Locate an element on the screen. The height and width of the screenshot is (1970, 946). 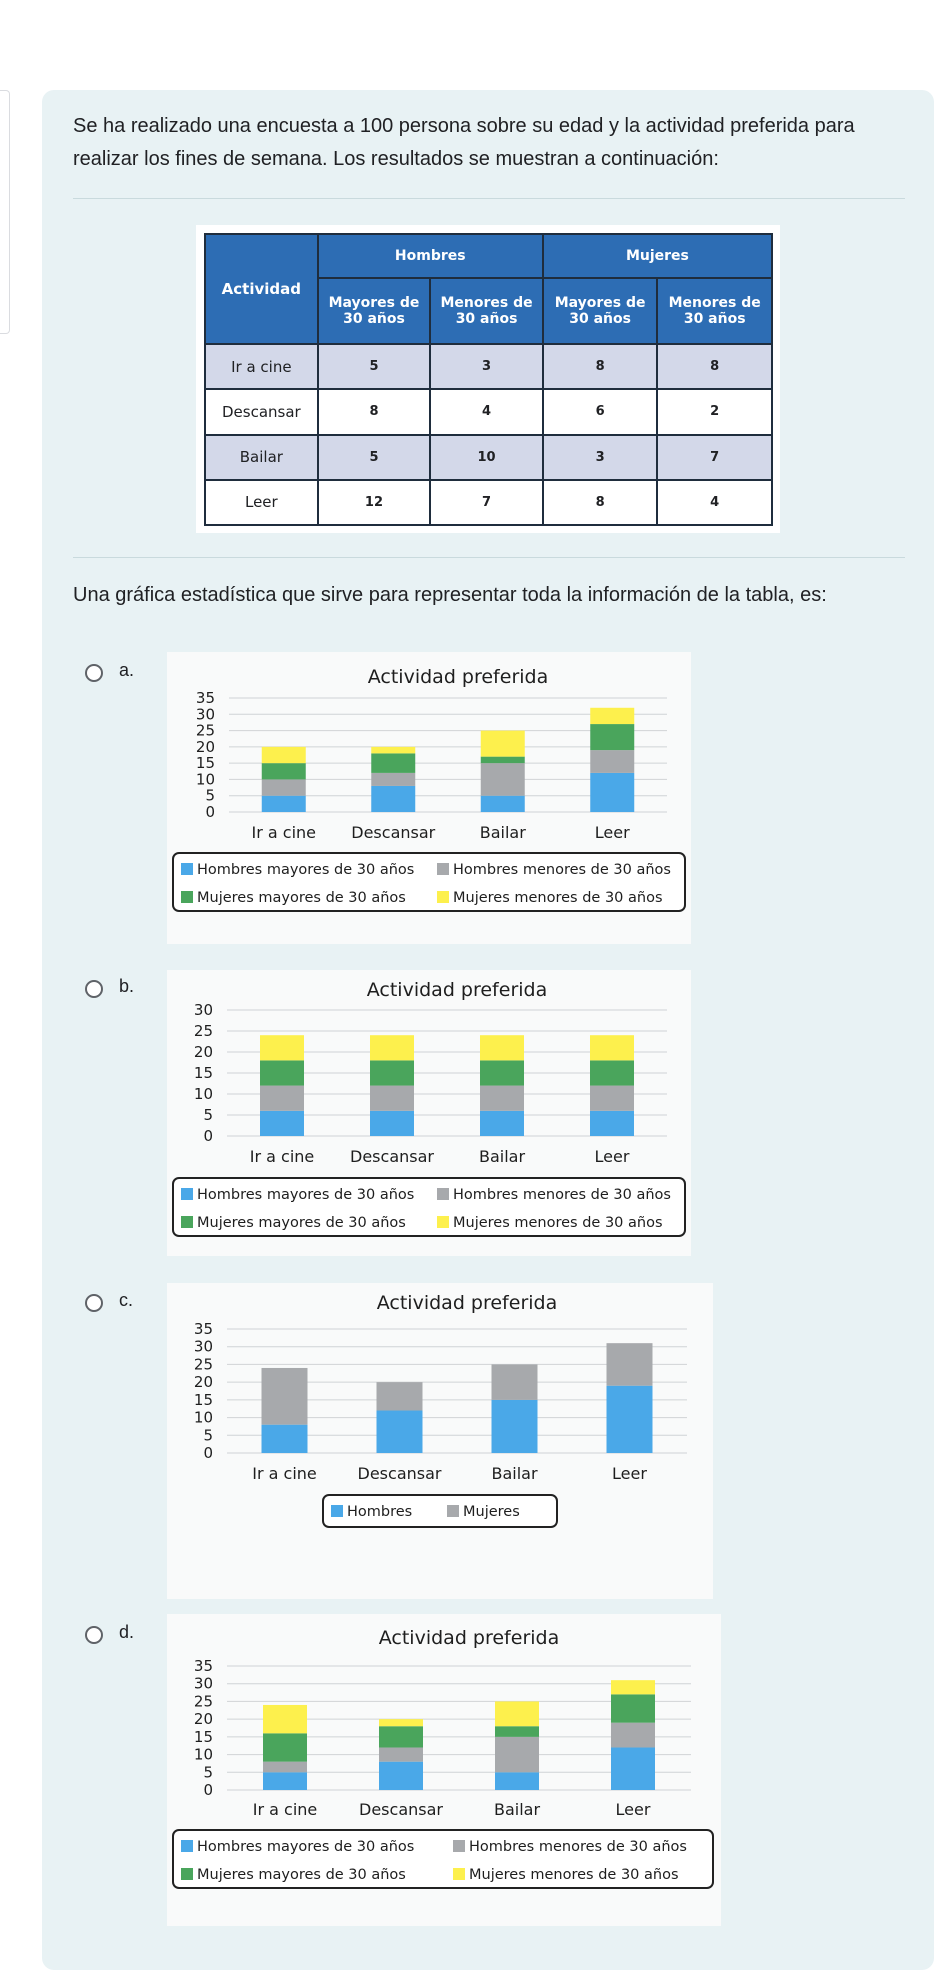
table-cell: 6 is located at coordinates (600, 412).